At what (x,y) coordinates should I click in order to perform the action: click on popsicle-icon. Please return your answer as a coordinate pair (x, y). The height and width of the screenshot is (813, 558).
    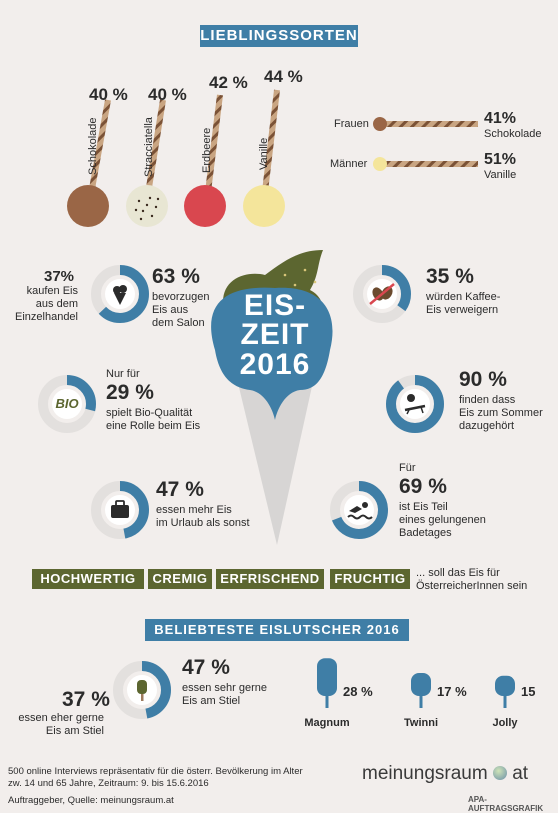
    Looking at the image, I should click on (142, 690).